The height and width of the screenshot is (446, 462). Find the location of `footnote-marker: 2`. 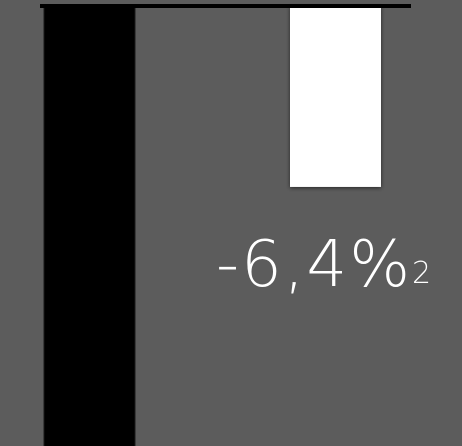

footnote-marker: 2 is located at coordinates (421, 273).